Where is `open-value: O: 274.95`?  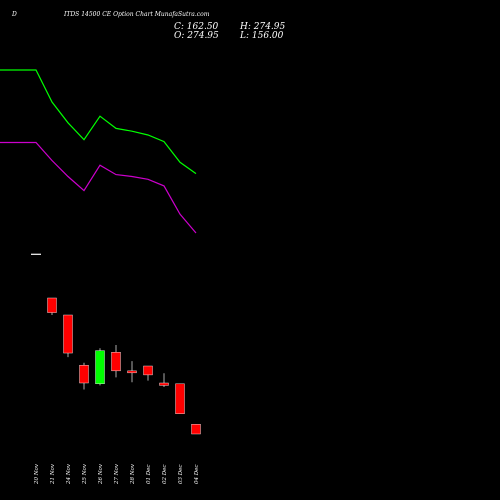
open-value: O: 274.95 is located at coordinates (196, 36).